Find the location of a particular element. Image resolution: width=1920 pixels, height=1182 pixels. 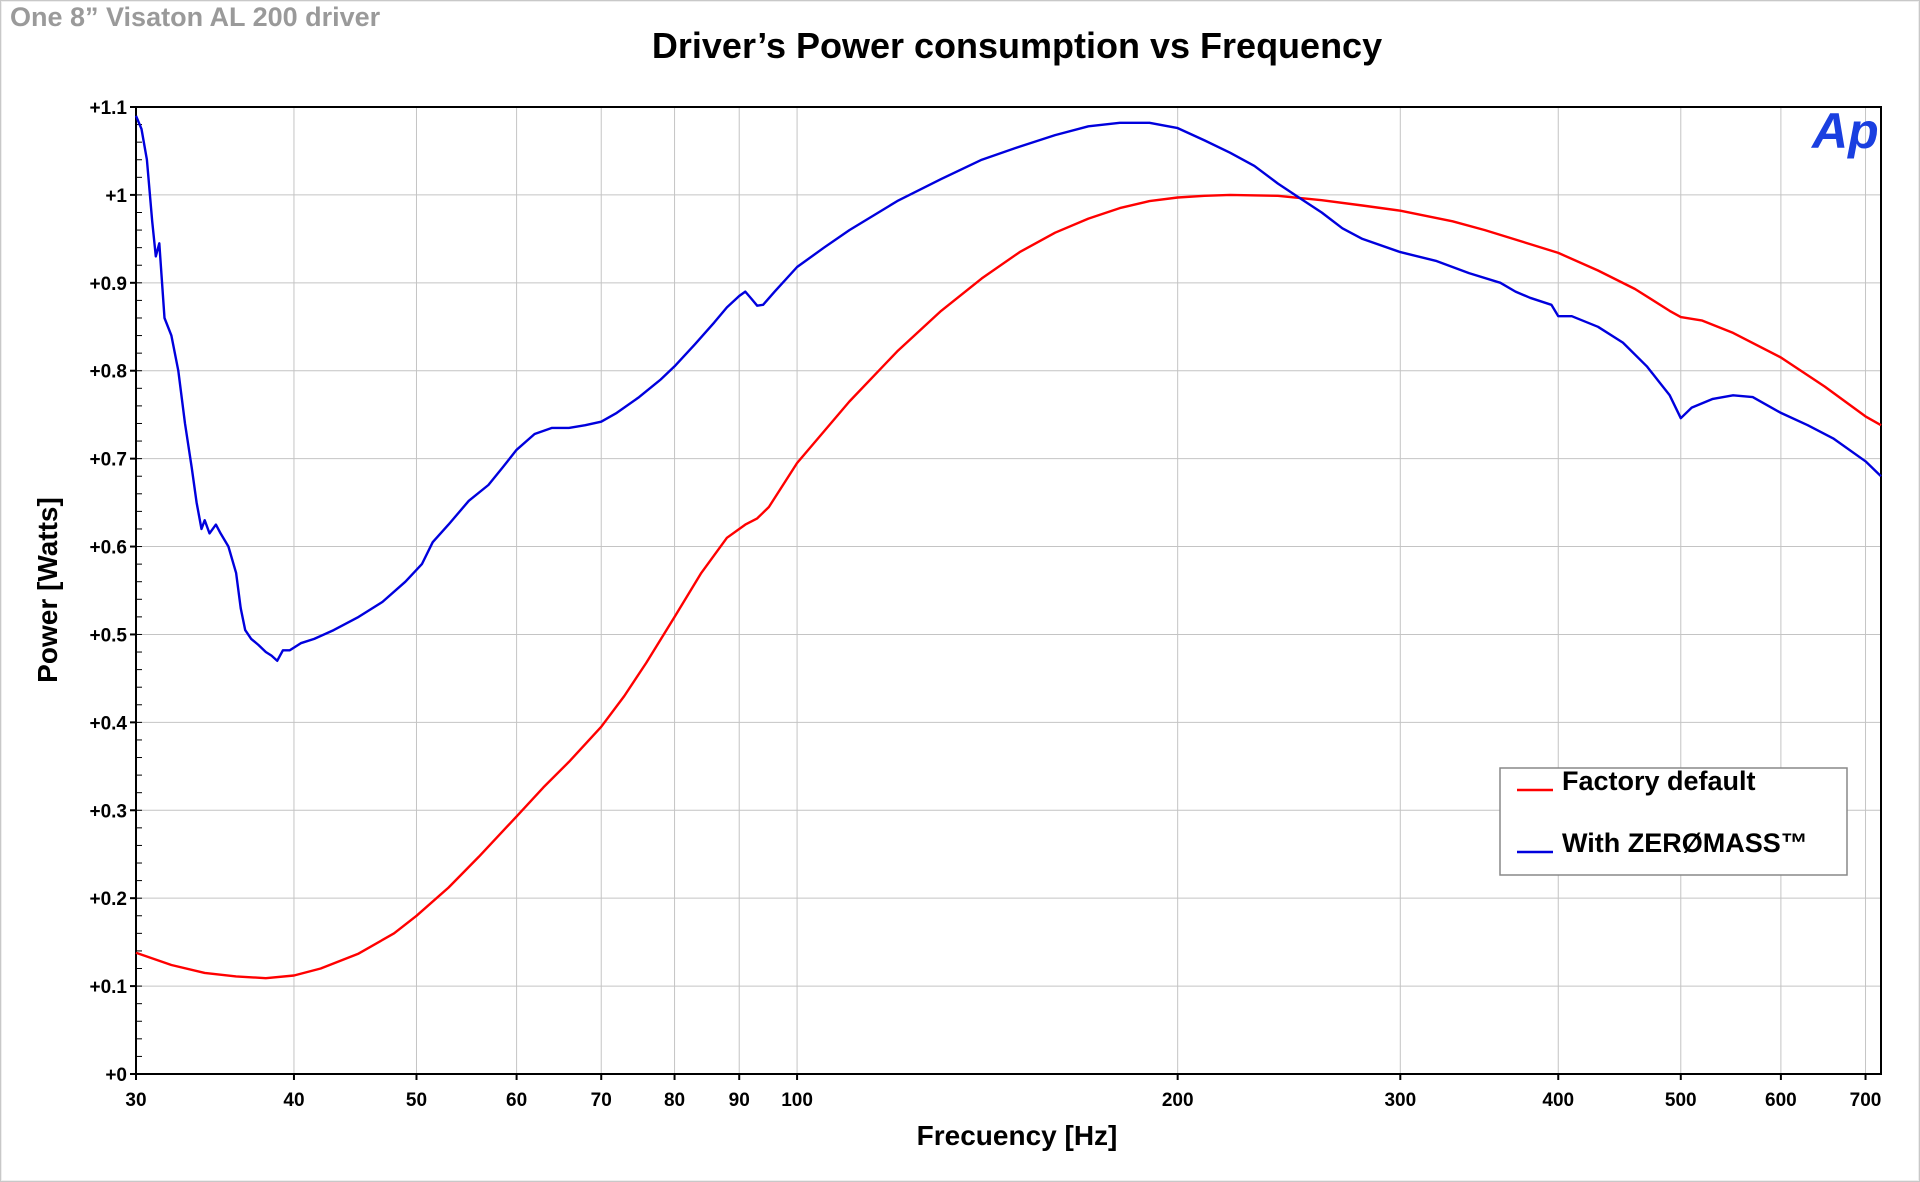

y-tick-label: +0.2 is located at coordinates (108, 899).